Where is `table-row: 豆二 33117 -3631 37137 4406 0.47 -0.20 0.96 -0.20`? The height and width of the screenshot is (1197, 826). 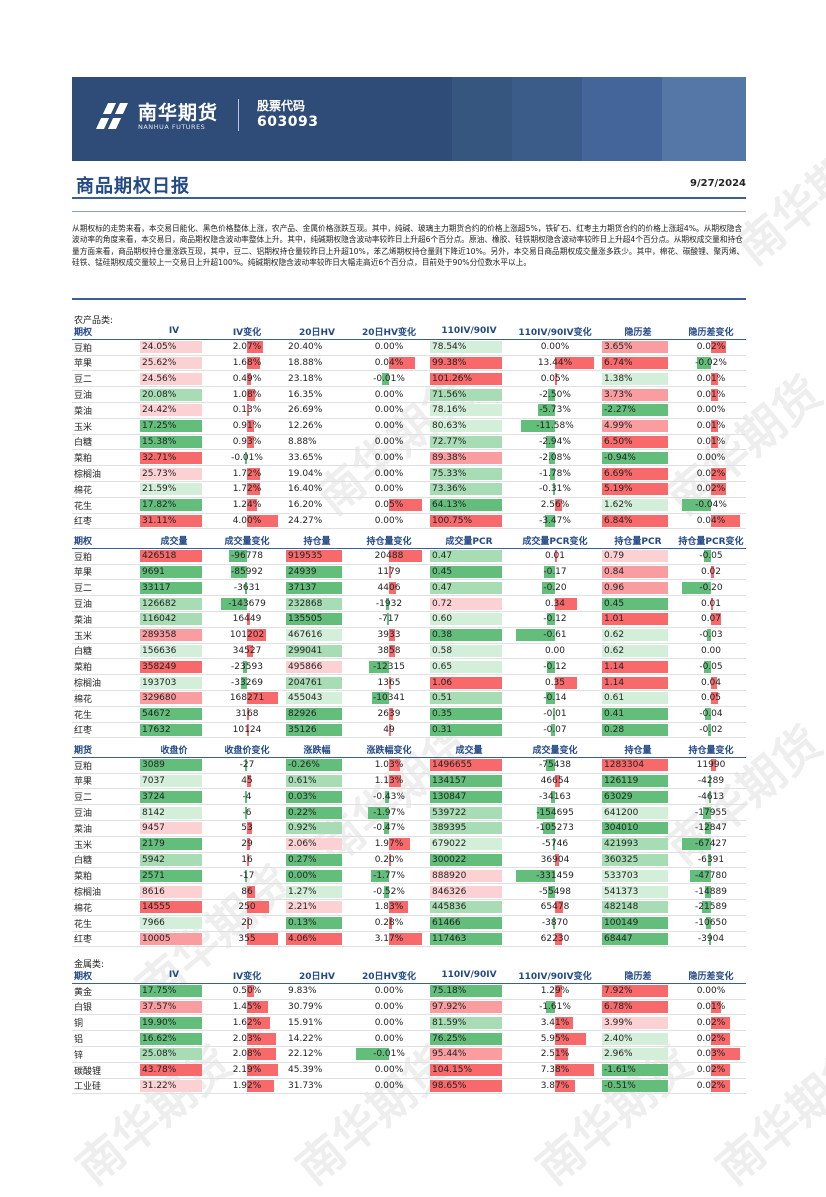 table-row: 豆二 33117 -3631 37137 4406 0.47 -0.20 0.96 -0.20 is located at coordinates (409, 588).